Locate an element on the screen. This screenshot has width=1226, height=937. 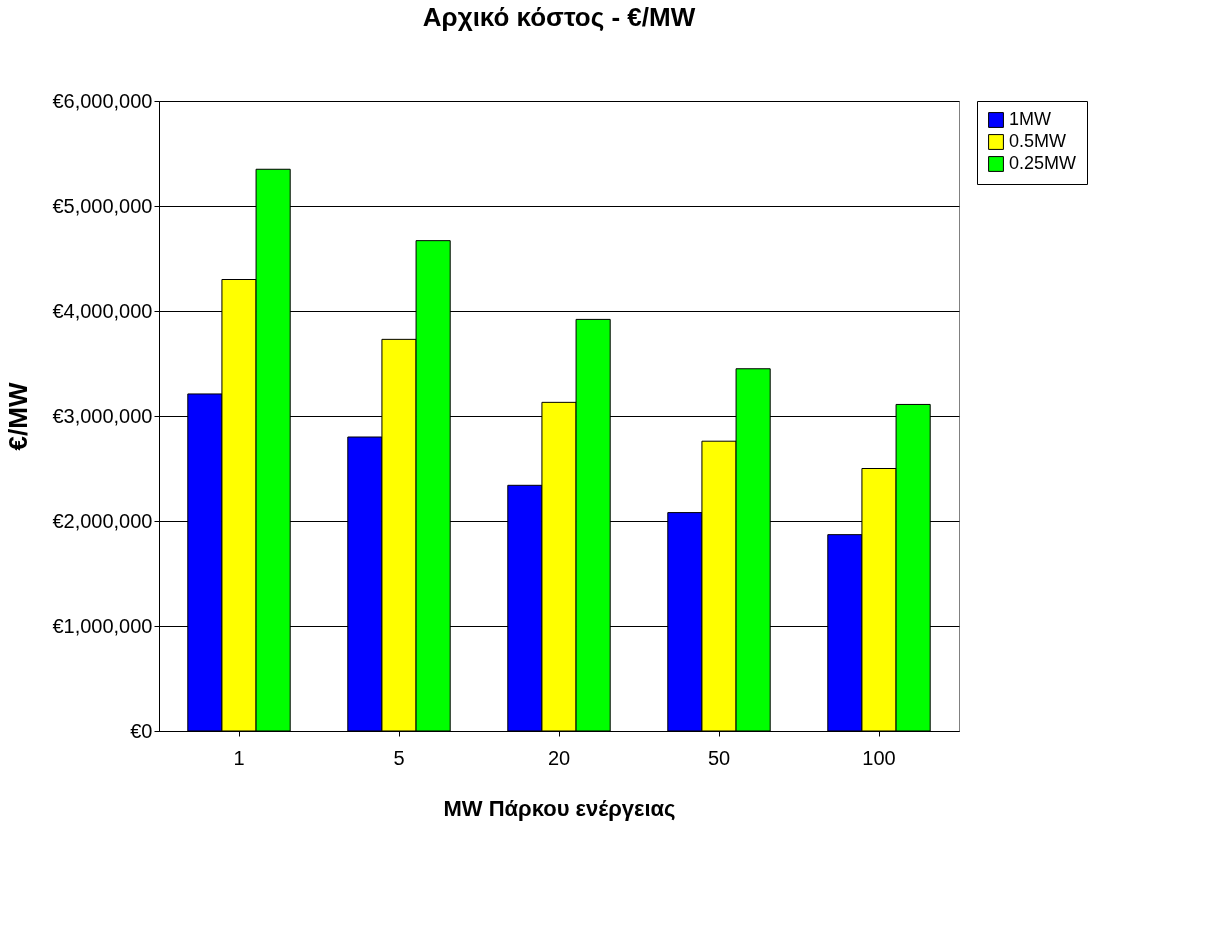
chart-title: Αρχικό κόστος - €/MW is located at coordinates (559, 17).